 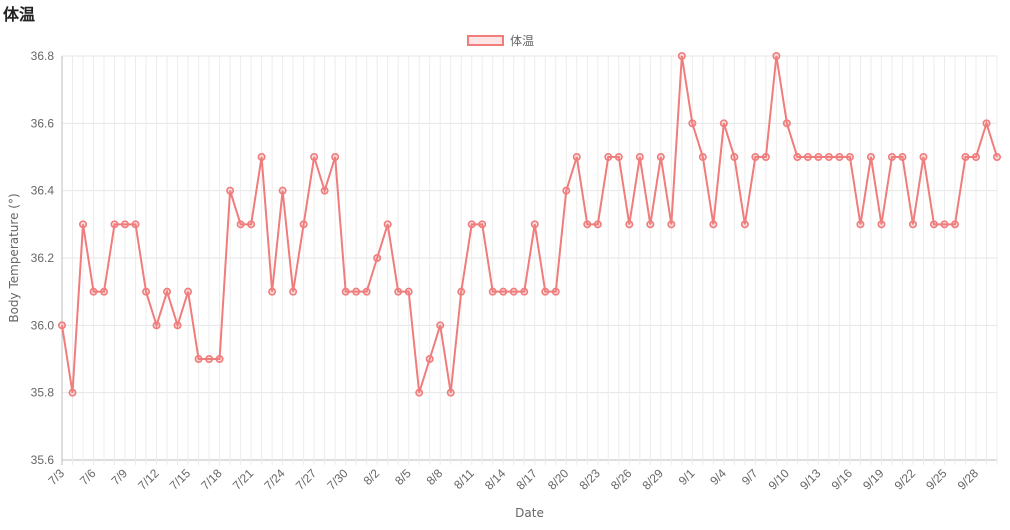 What do you see at coordinates (14, 257) in the screenshot?
I see `y-axis-title: Body Temperature (°)` at bounding box center [14, 257].